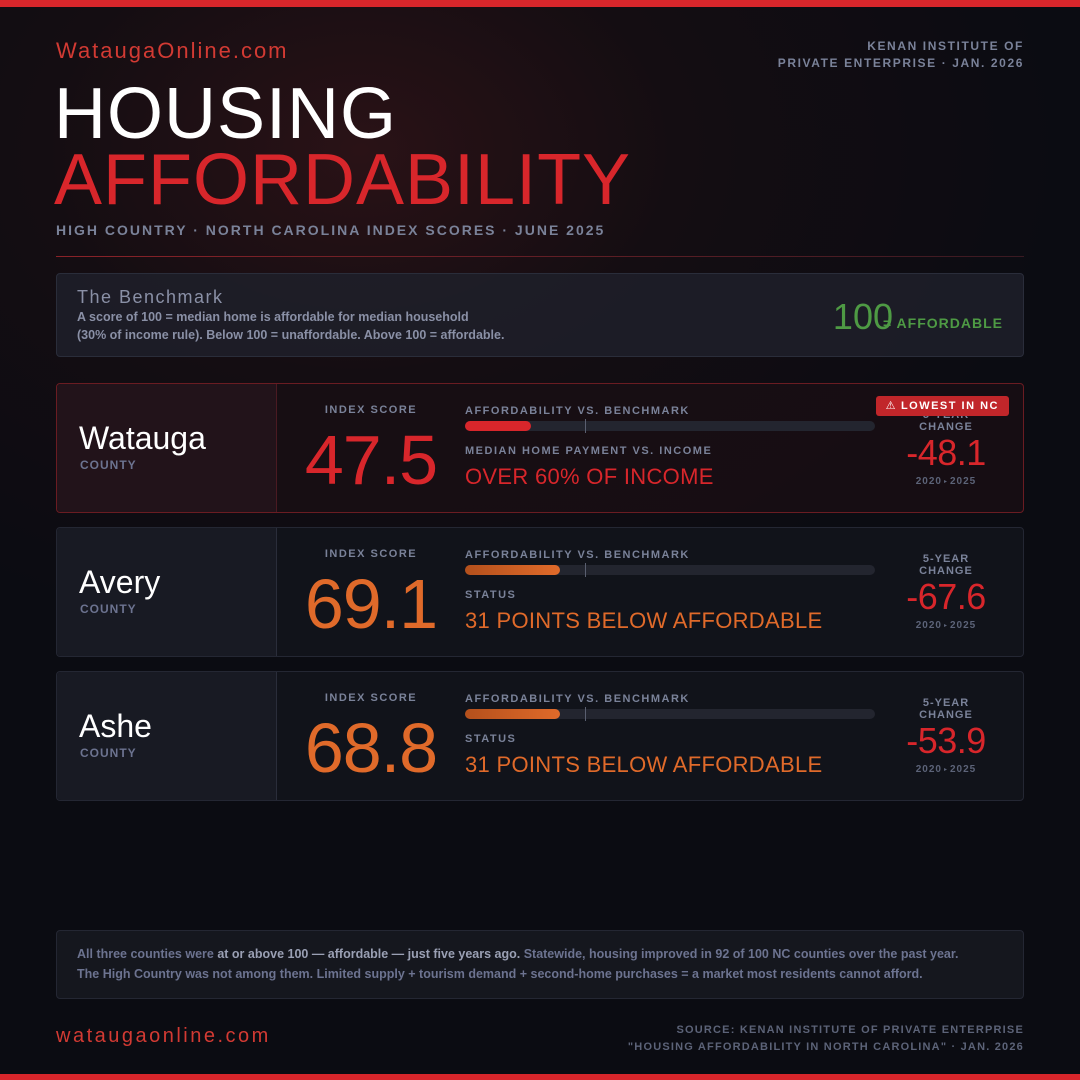  I want to click on benchmark-value: 100, so click(862, 316).